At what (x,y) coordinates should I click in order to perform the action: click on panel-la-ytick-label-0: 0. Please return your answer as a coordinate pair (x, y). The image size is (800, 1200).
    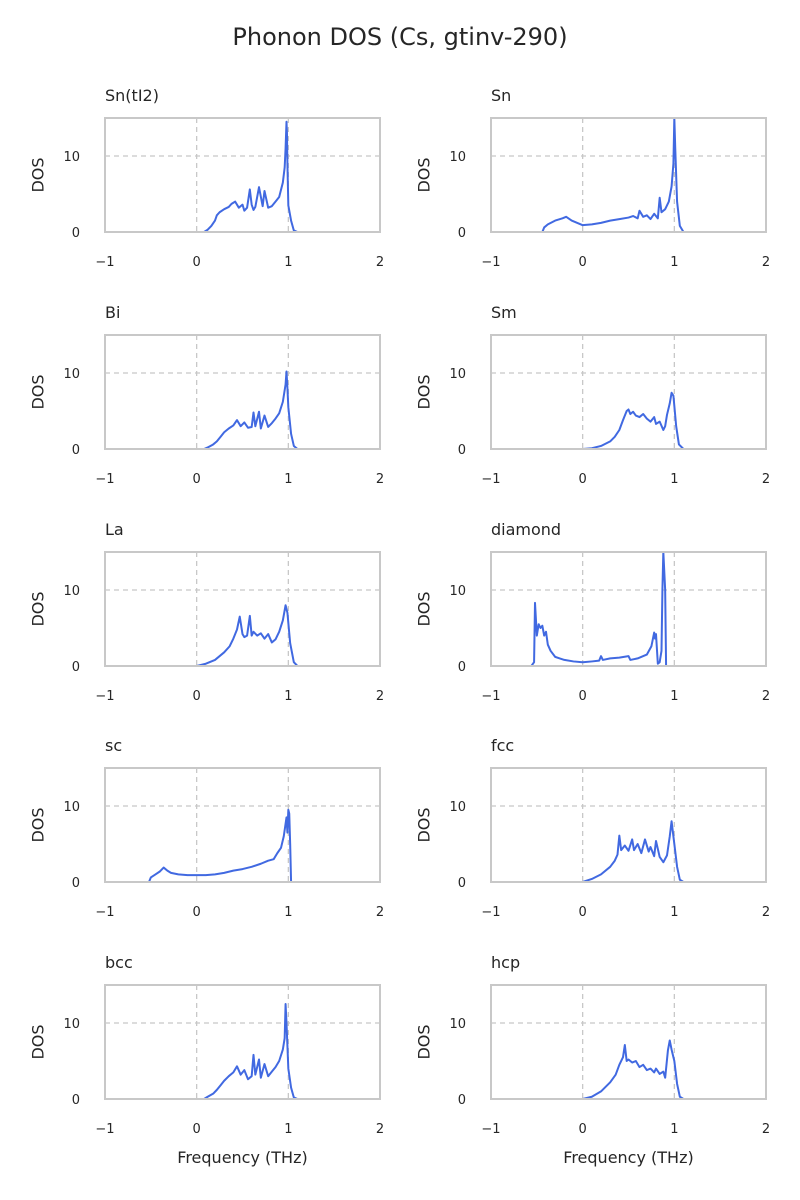
    Looking at the image, I should click on (76, 667).